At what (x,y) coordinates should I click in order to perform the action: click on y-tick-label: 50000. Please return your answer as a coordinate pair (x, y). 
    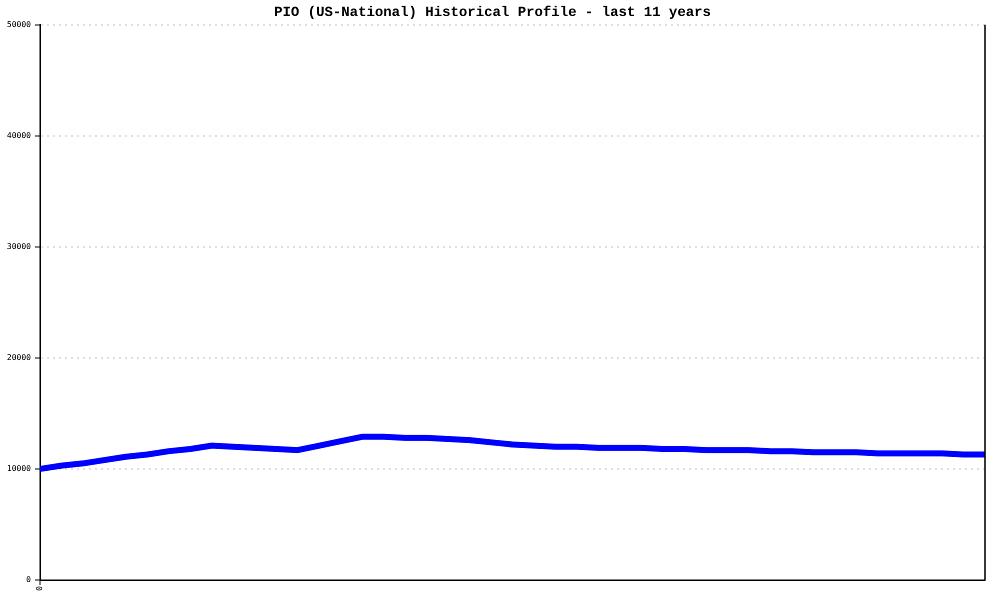
    Looking at the image, I should click on (19, 24).